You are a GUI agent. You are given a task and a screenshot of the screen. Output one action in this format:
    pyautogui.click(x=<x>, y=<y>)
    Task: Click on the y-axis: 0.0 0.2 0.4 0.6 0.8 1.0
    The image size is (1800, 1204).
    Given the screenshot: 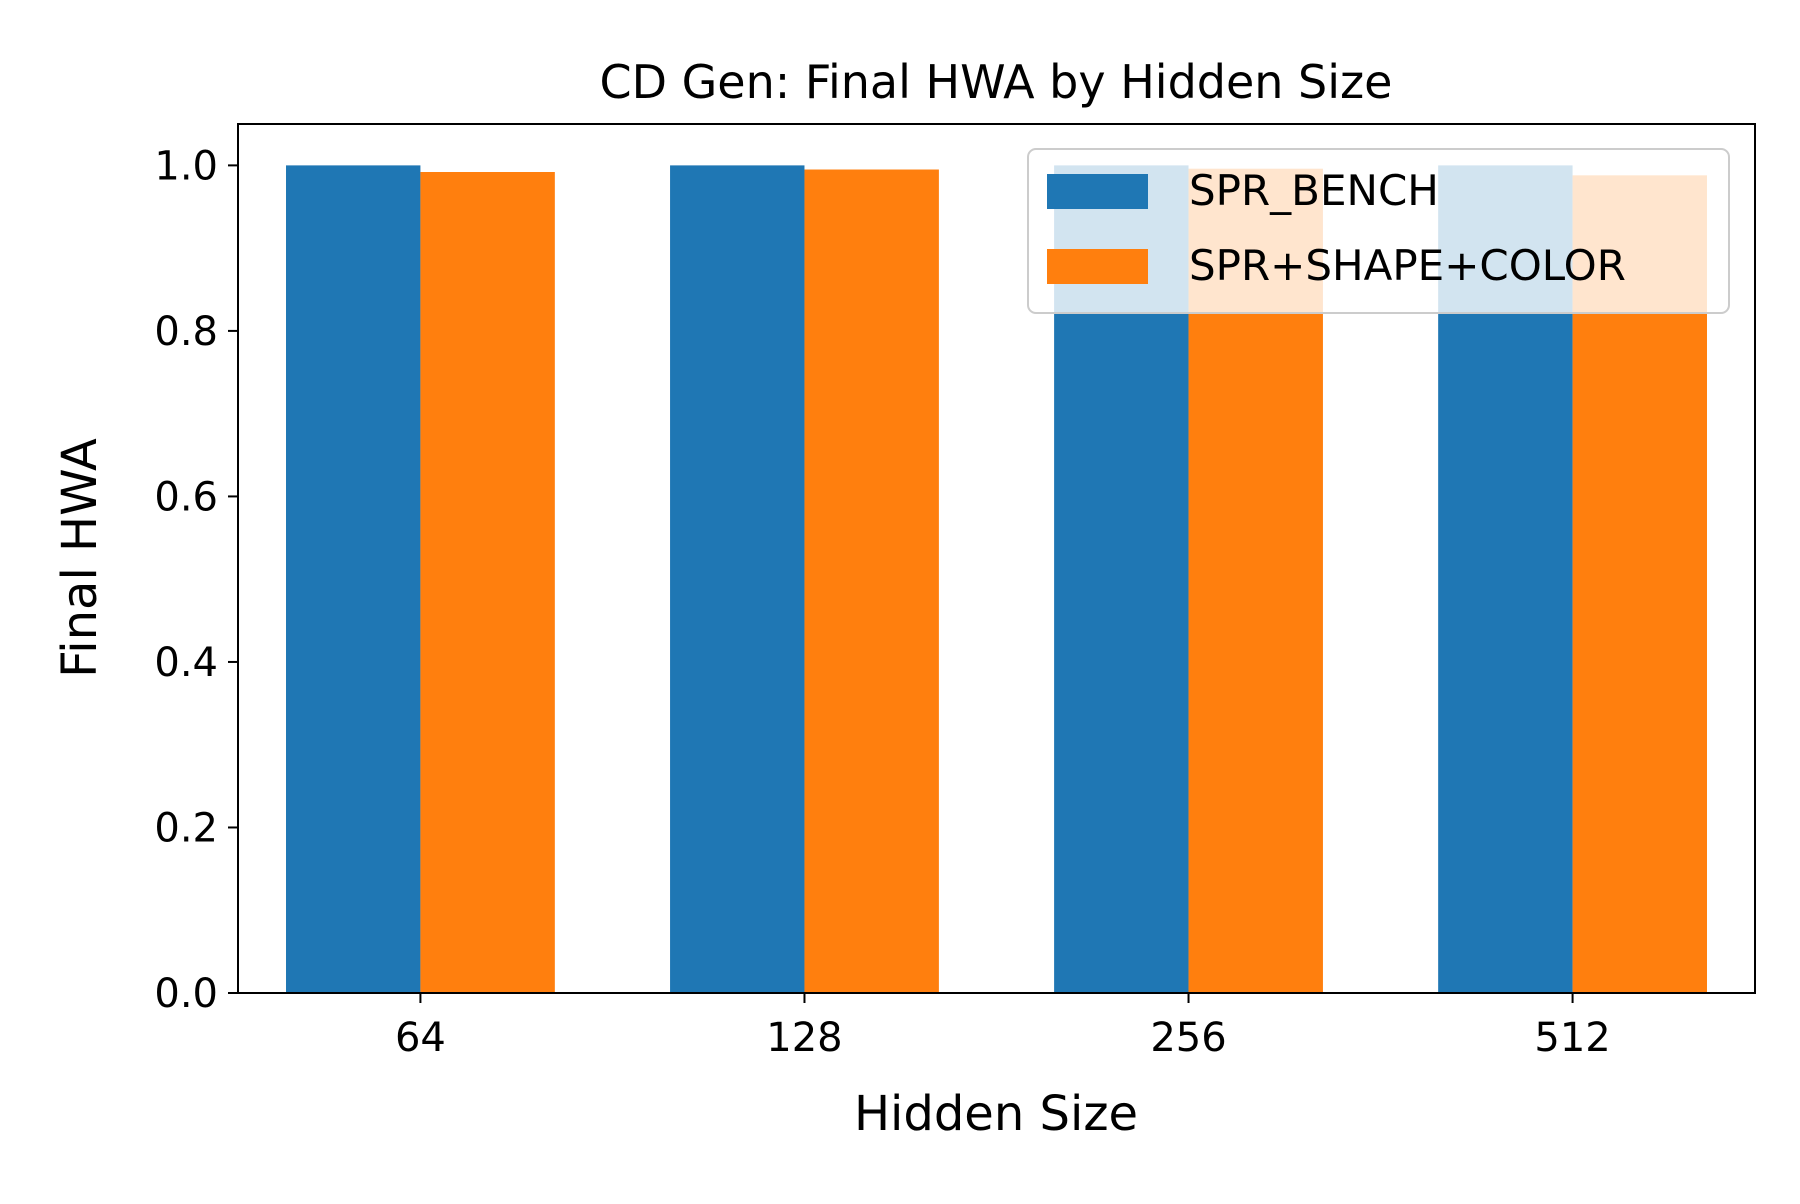 What is the action you would take?
    pyautogui.click(x=196, y=580)
    